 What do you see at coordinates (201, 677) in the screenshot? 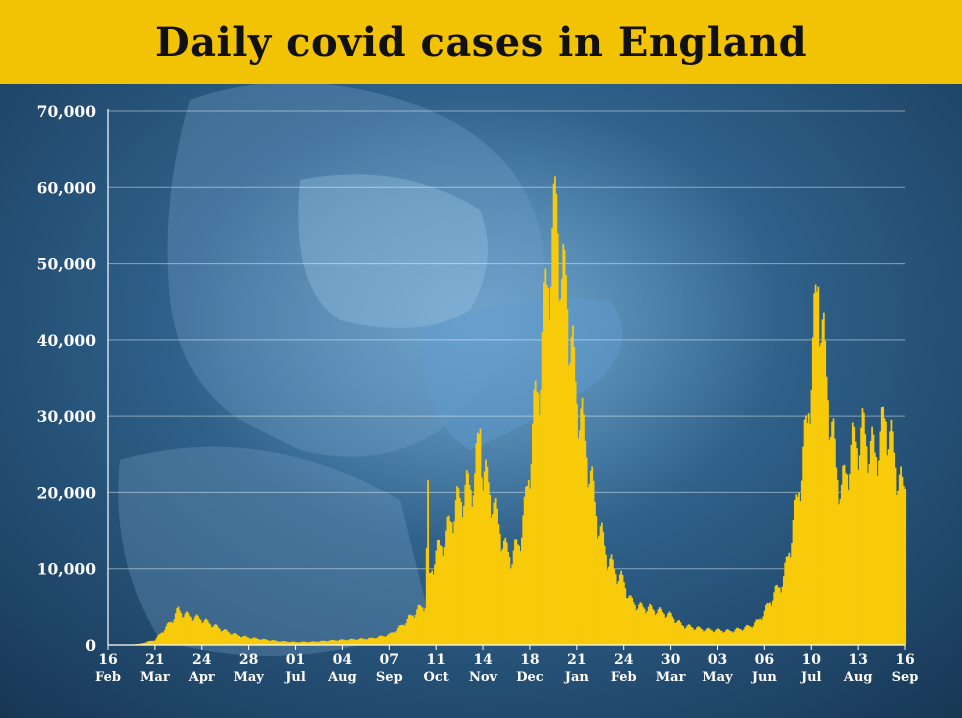
I see `x-tick-month-label: Apr` at bounding box center [201, 677].